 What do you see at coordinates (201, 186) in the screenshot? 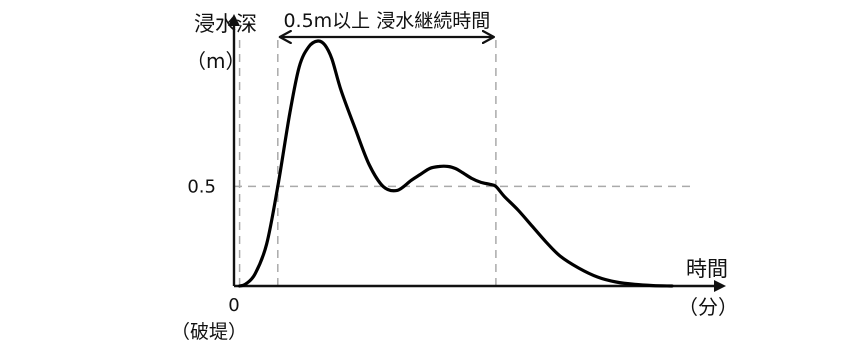
I see `y-tick-label: 0.5` at bounding box center [201, 186].